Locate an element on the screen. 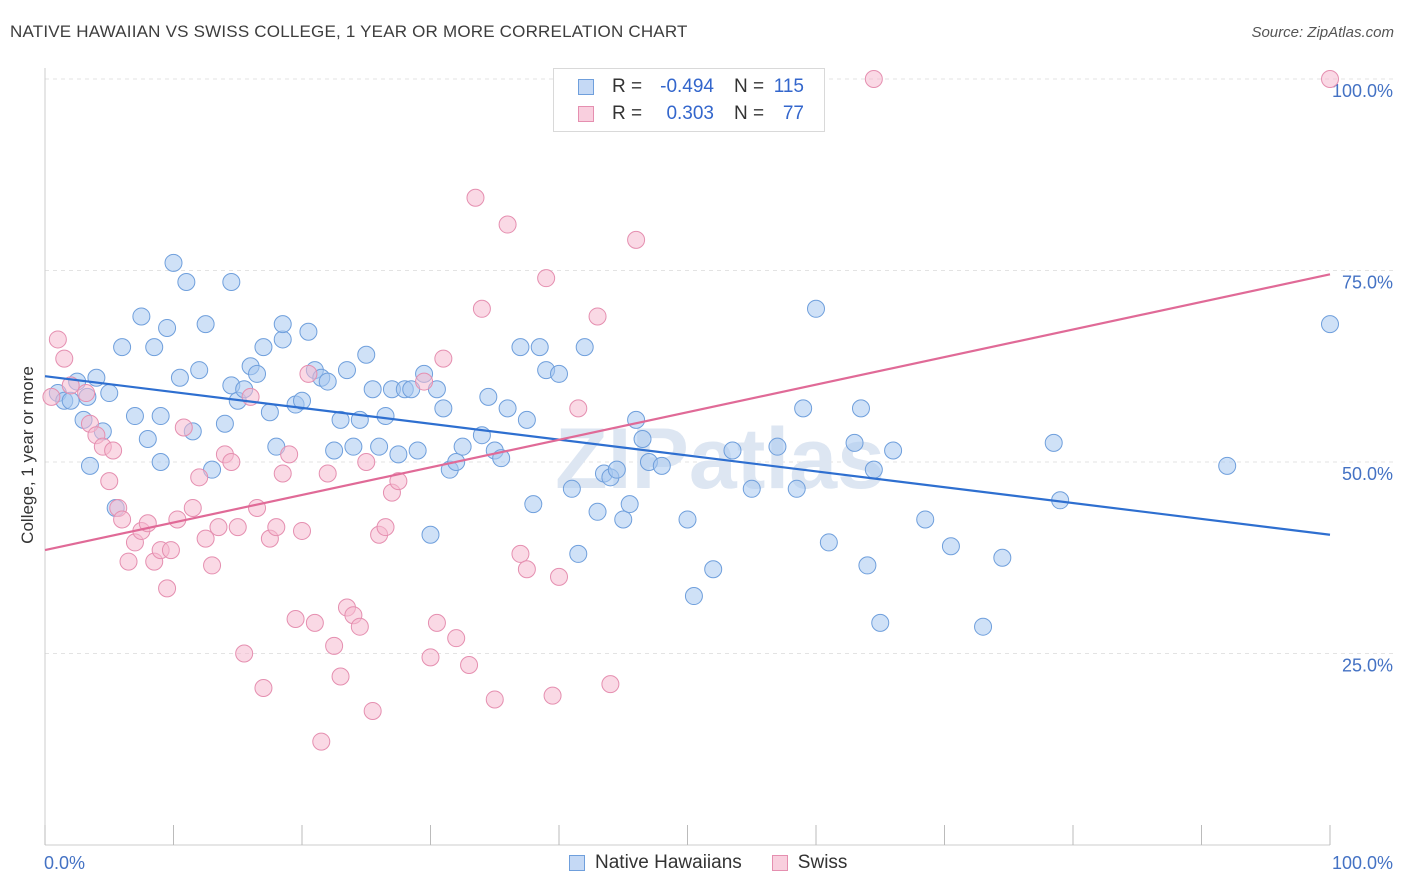 The width and height of the screenshot is (1406, 892). y-tick-label: 75.0% is located at coordinates (1367, 283).